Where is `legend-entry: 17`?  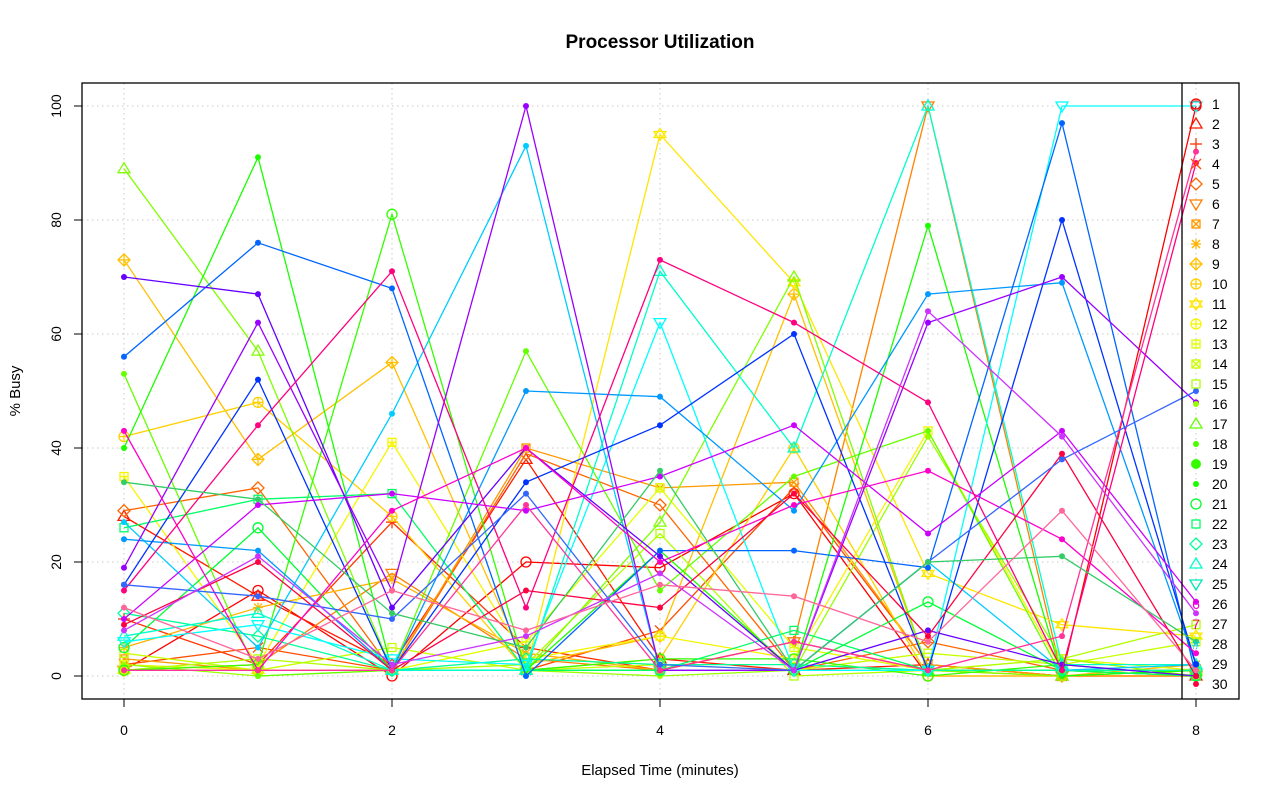
legend-entry: 17 is located at coordinates (1208, 424).